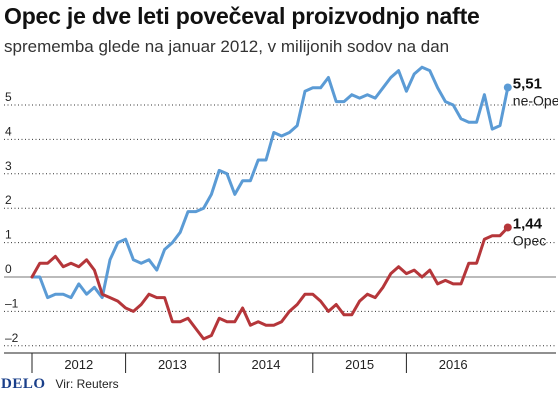  Describe the element at coordinates (12, 303) in the screenshot. I see `y-tick-label: –1` at that location.